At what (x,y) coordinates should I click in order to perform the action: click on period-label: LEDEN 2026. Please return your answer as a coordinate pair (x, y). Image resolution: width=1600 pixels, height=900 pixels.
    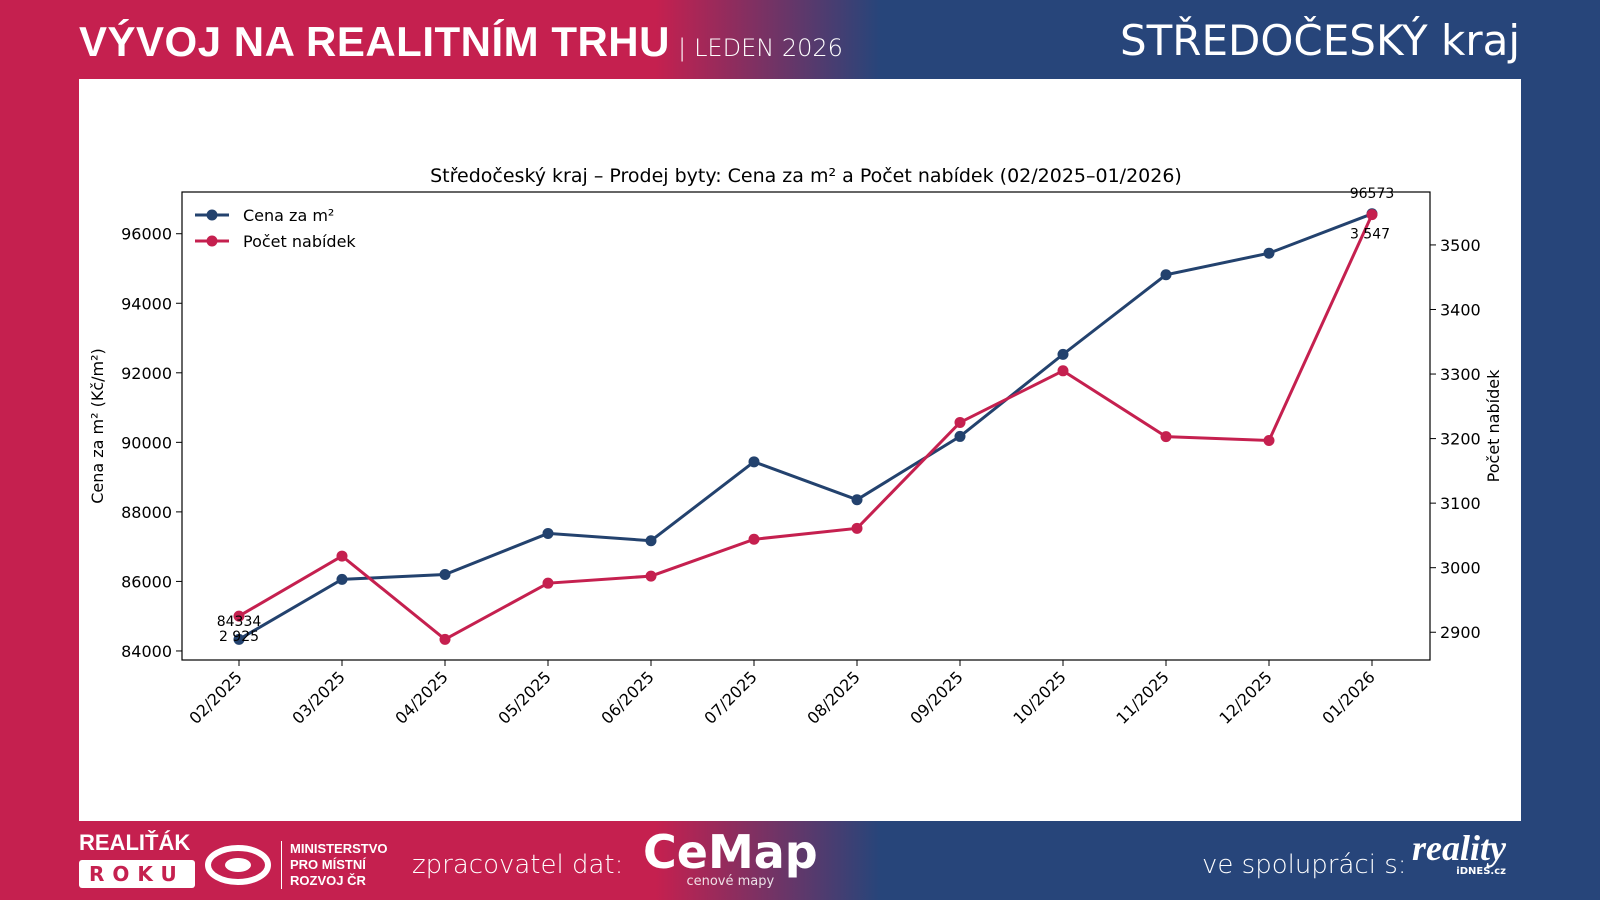
    Looking at the image, I should click on (768, 48).